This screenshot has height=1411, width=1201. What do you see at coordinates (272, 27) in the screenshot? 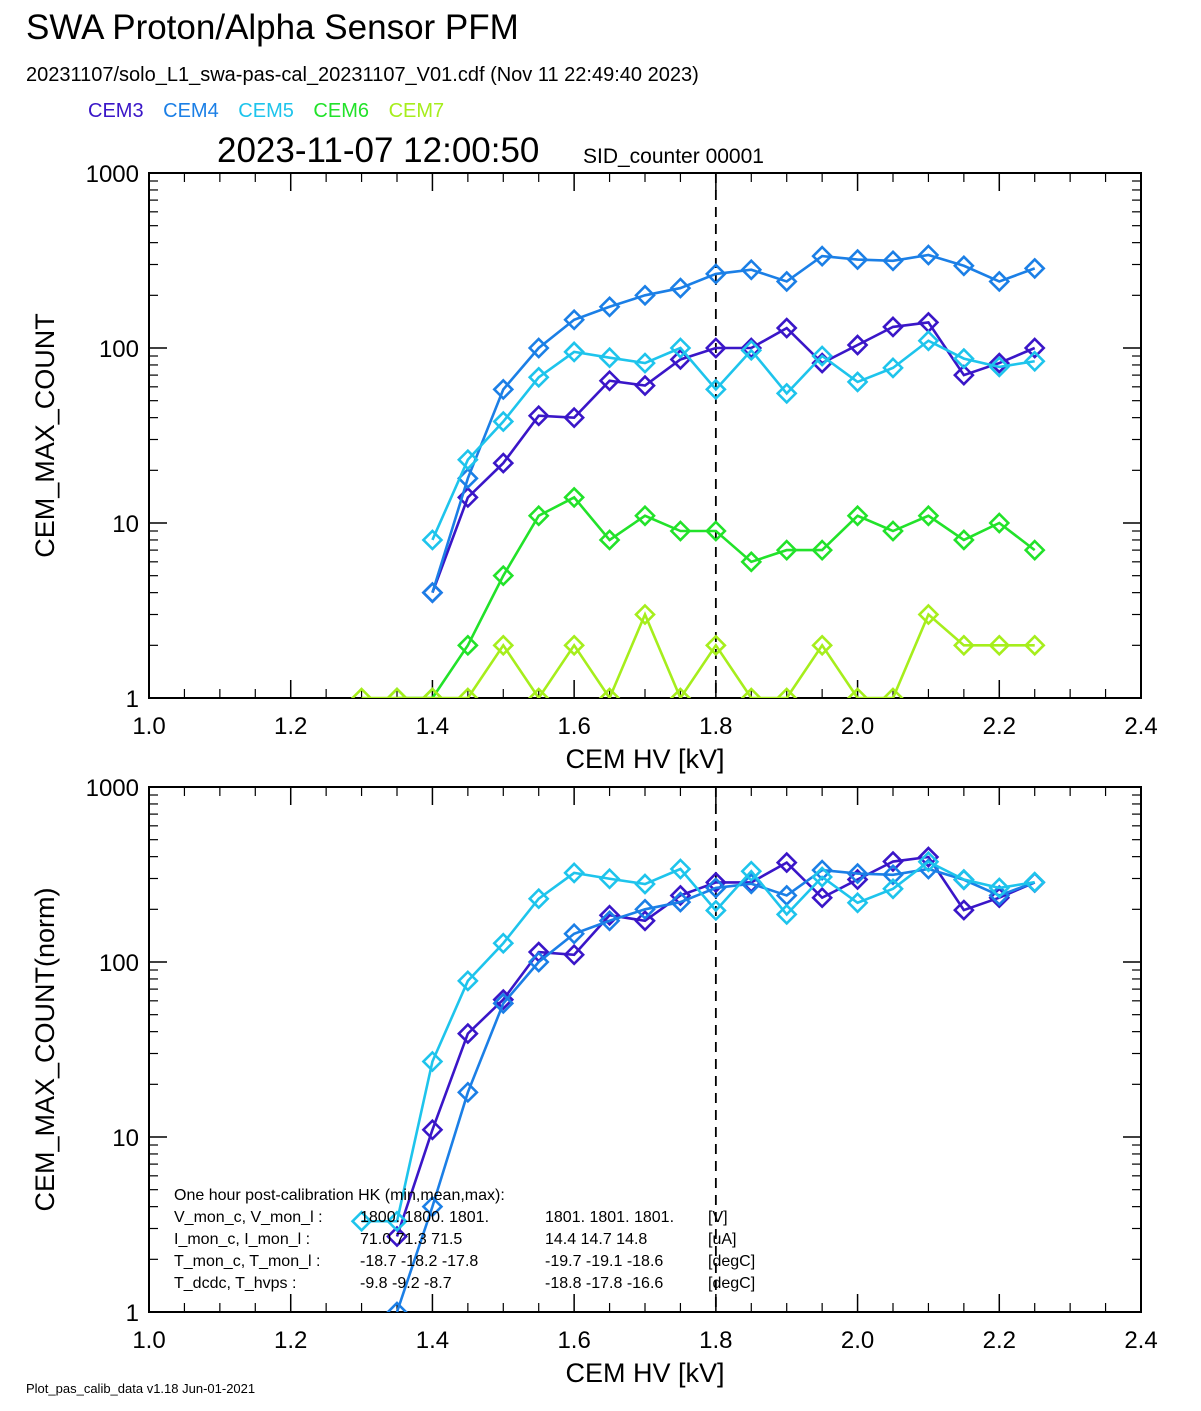
I see `page-title: SWA Proton/Alpha Sensor PFM` at bounding box center [272, 27].